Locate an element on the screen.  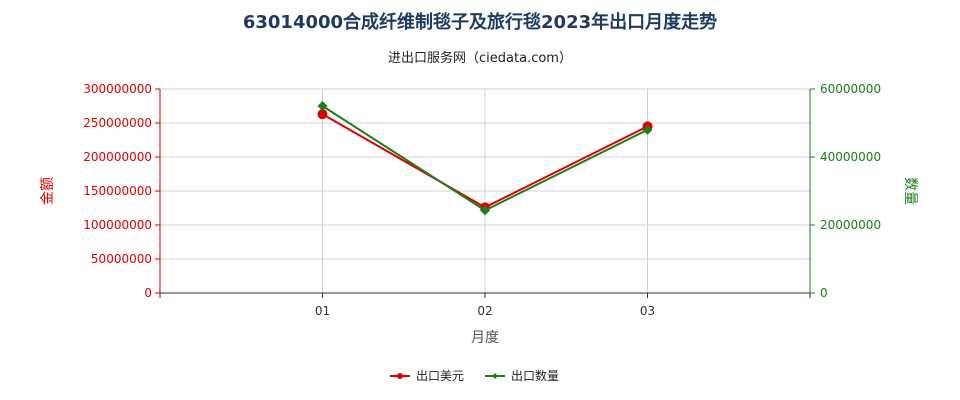
left-tick-label: 100000000 is located at coordinates (117, 225).